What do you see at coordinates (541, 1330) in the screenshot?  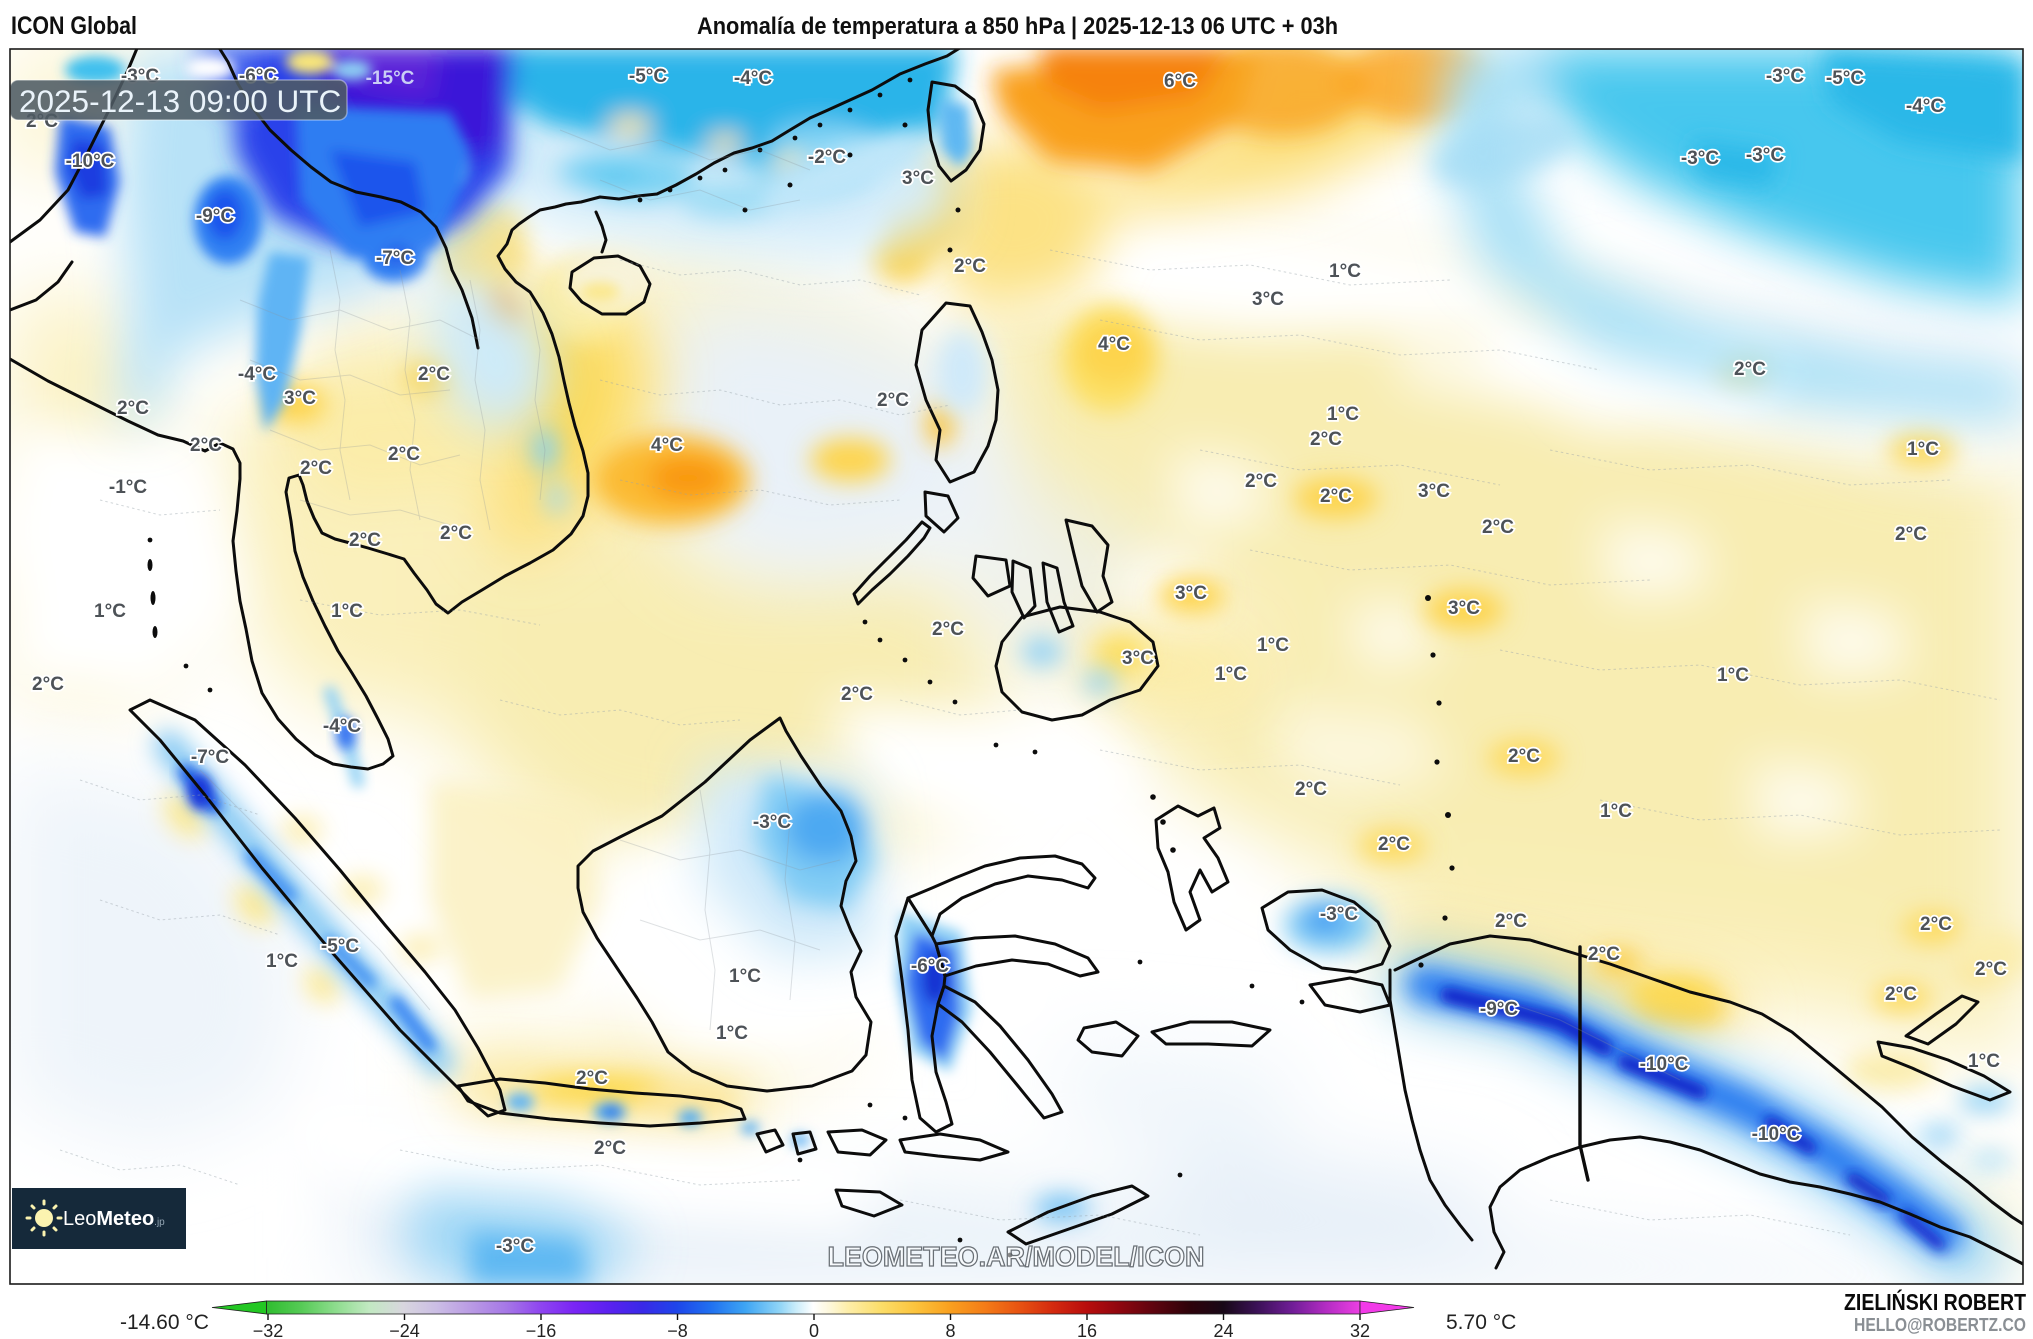 I see `svg-text: −16` at bounding box center [541, 1330].